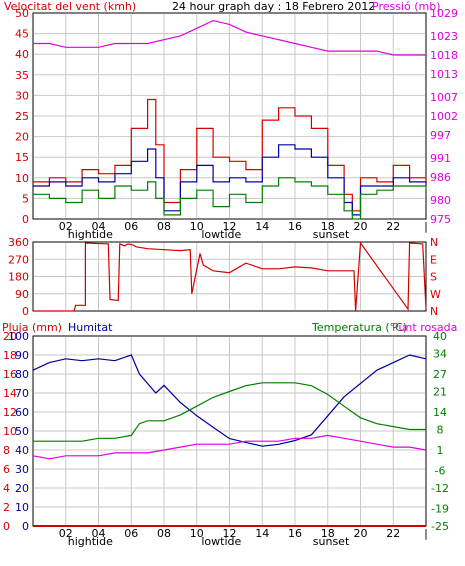  I want to click on rain-tick-label: 2, so click(6, 507).